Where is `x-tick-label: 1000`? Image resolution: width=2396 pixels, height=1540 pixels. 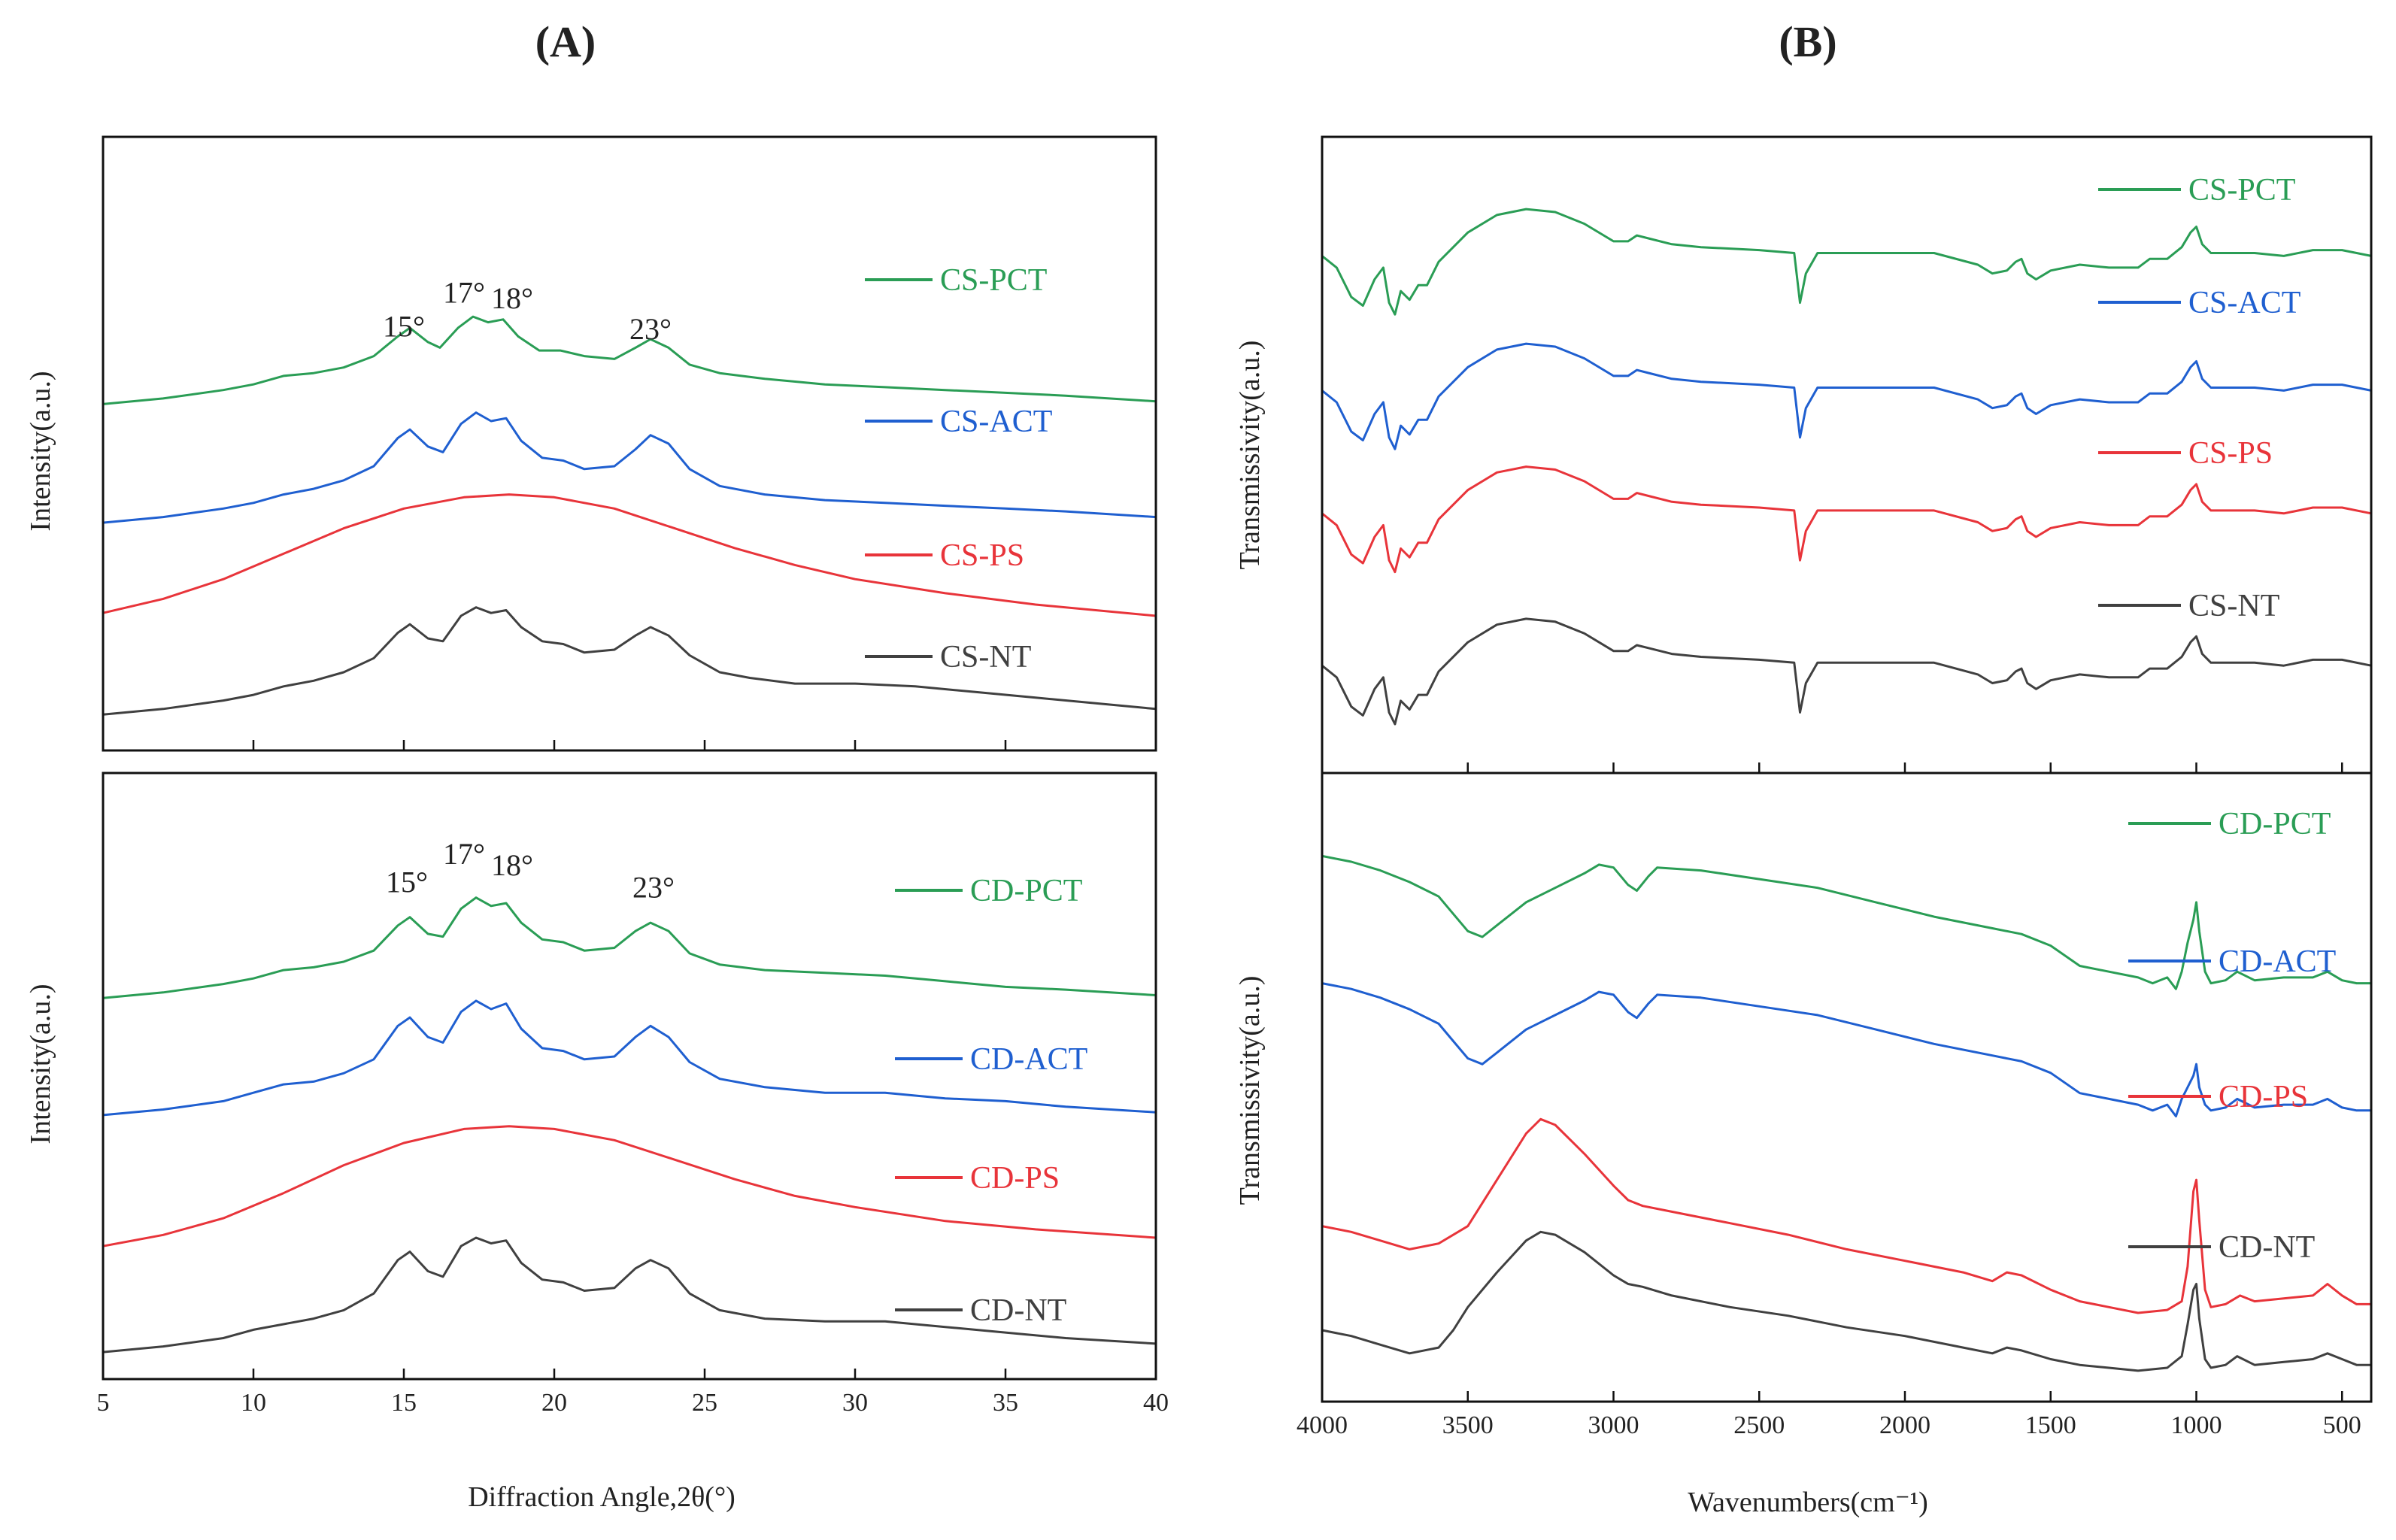 x-tick-label: 1000 is located at coordinates (2196, 1425).